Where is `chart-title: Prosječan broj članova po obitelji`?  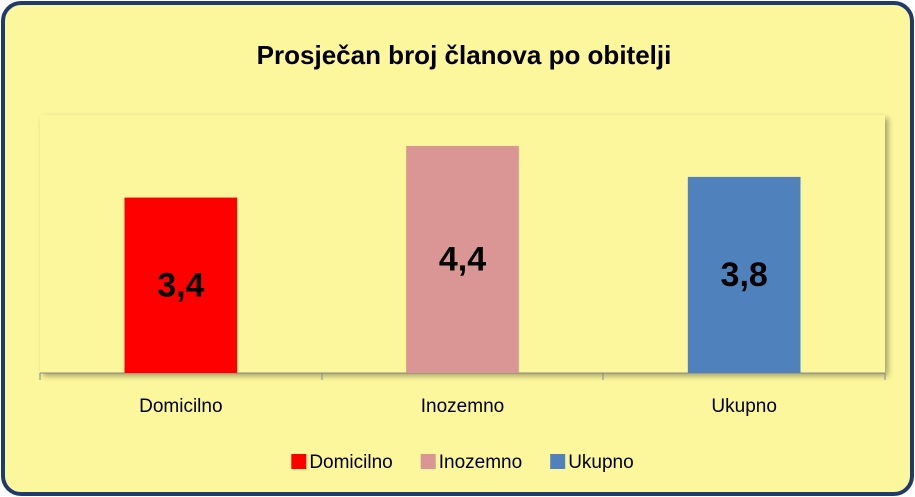
chart-title: Prosječan broj članova po obitelji is located at coordinates (464, 55).